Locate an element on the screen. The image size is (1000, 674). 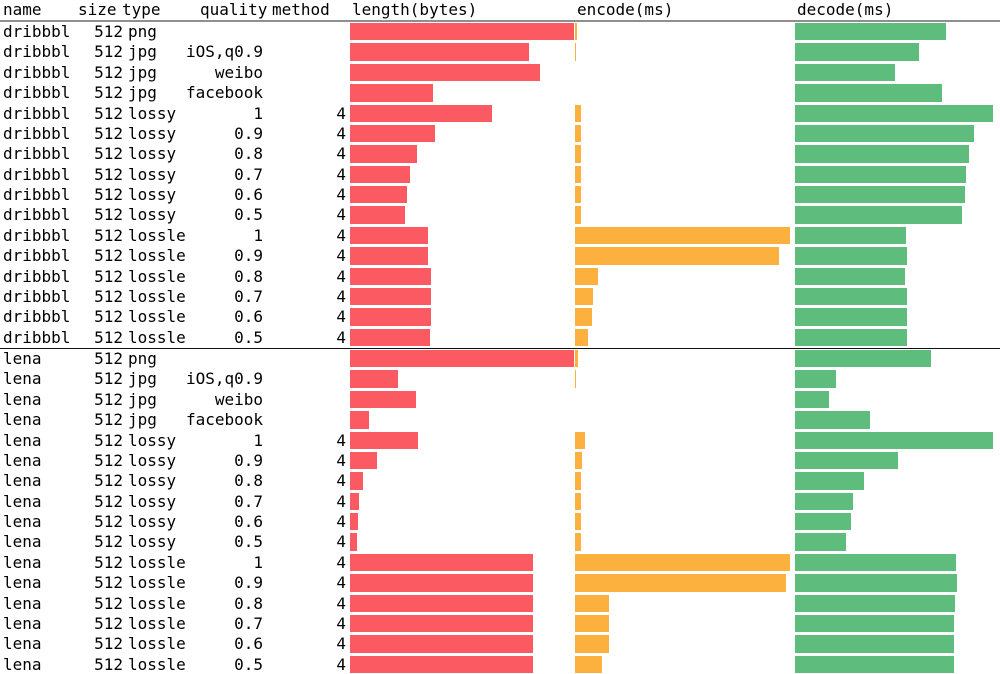
cell-decode: 4.955 is located at coordinates (896, 52).